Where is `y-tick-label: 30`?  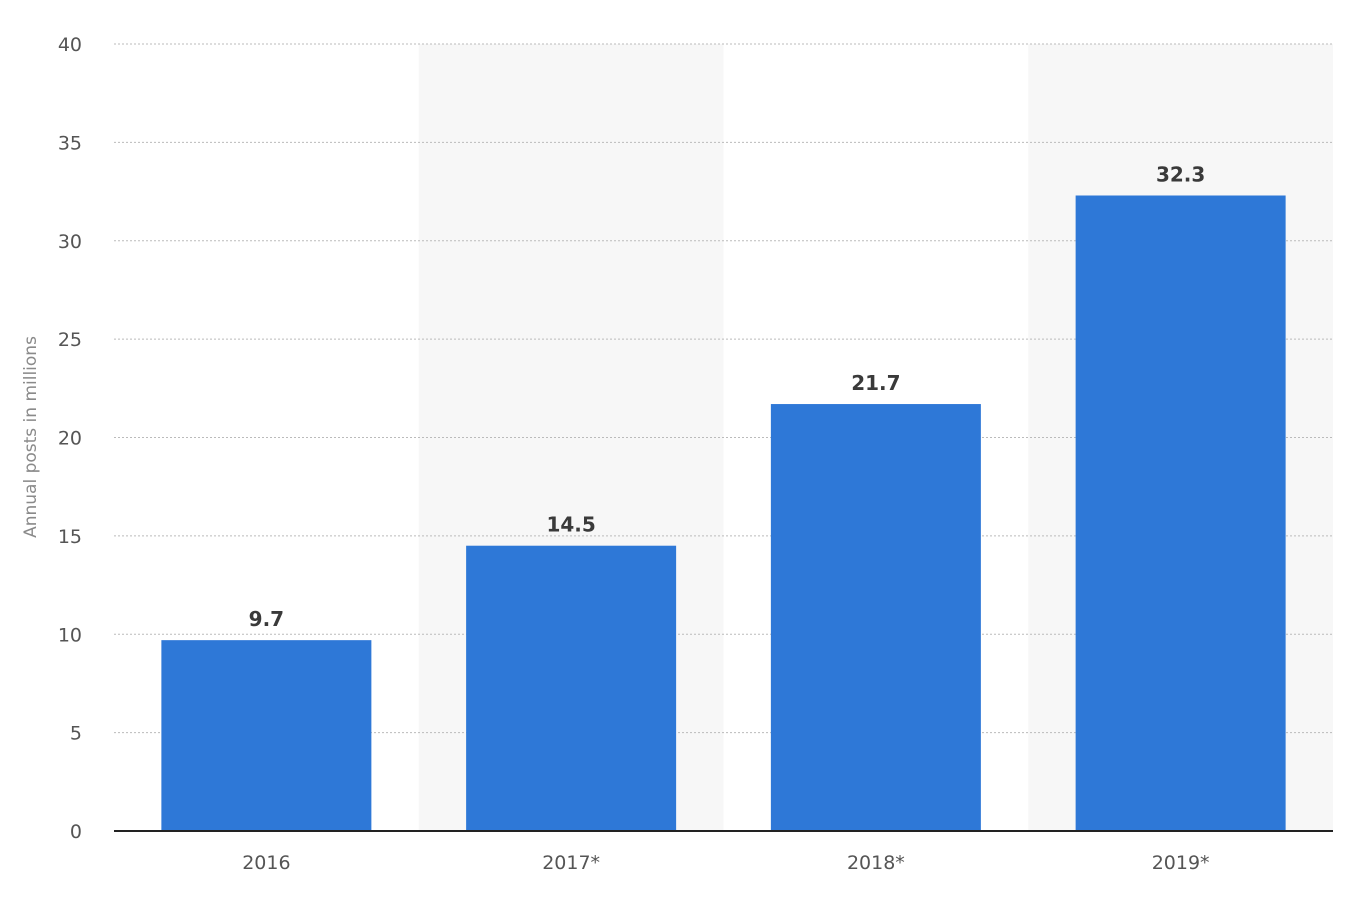
y-tick-label: 30 is located at coordinates (70, 242).